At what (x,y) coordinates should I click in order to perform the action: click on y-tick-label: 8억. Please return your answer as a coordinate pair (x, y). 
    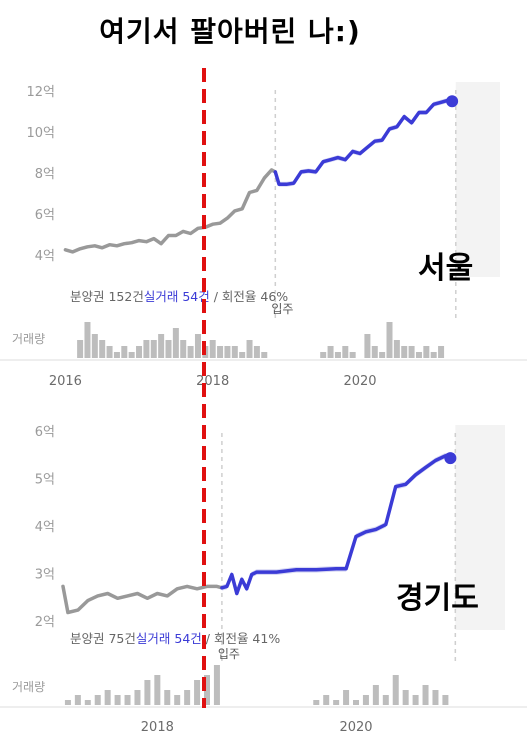
    Looking at the image, I should click on (45, 174).